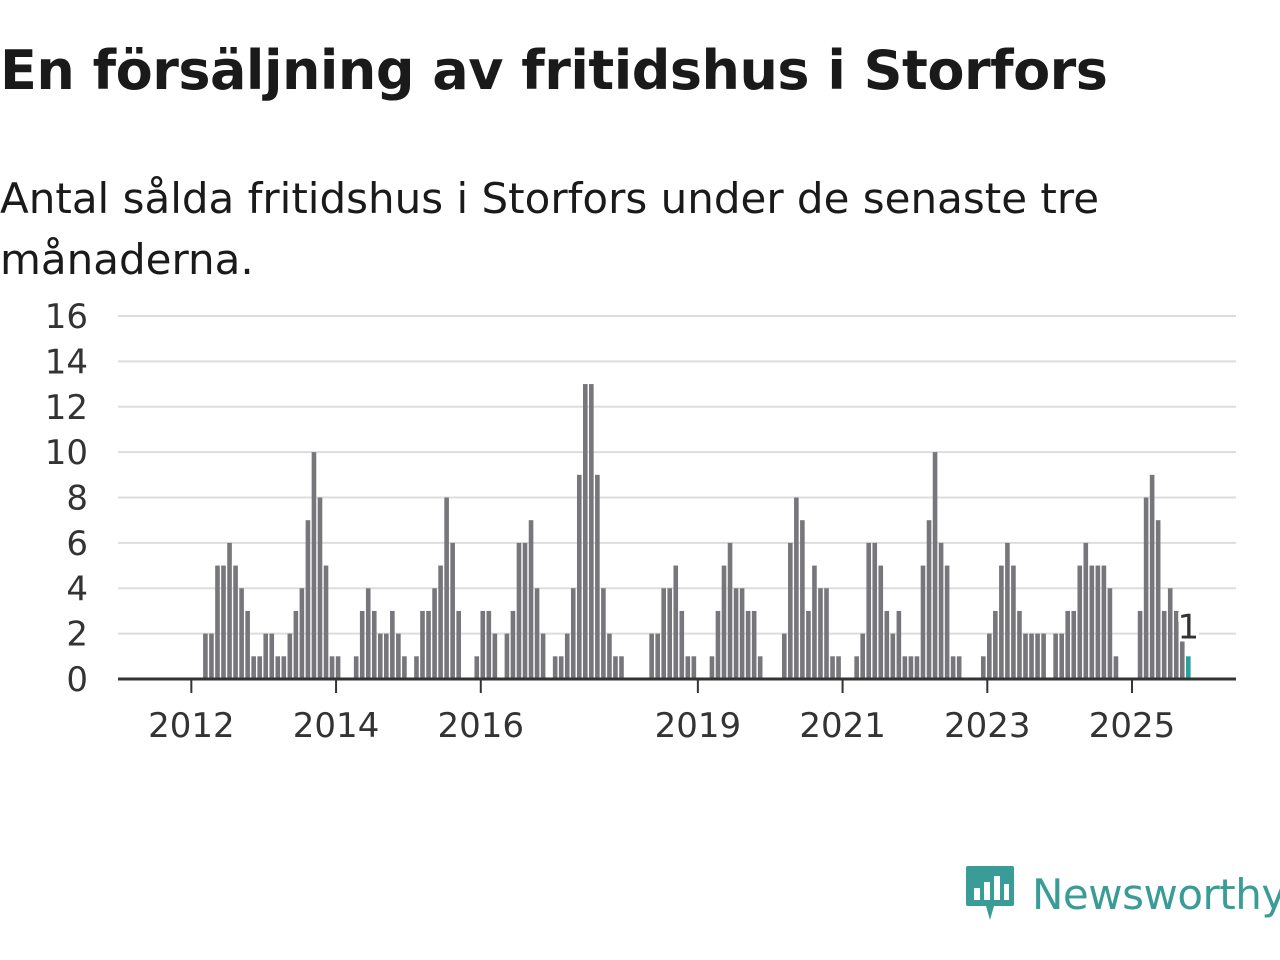 This screenshot has width=1280, height=960. Describe the element at coordinates (481, 726) in the screenshot. I see `x-tick-label: 2016` at that location.